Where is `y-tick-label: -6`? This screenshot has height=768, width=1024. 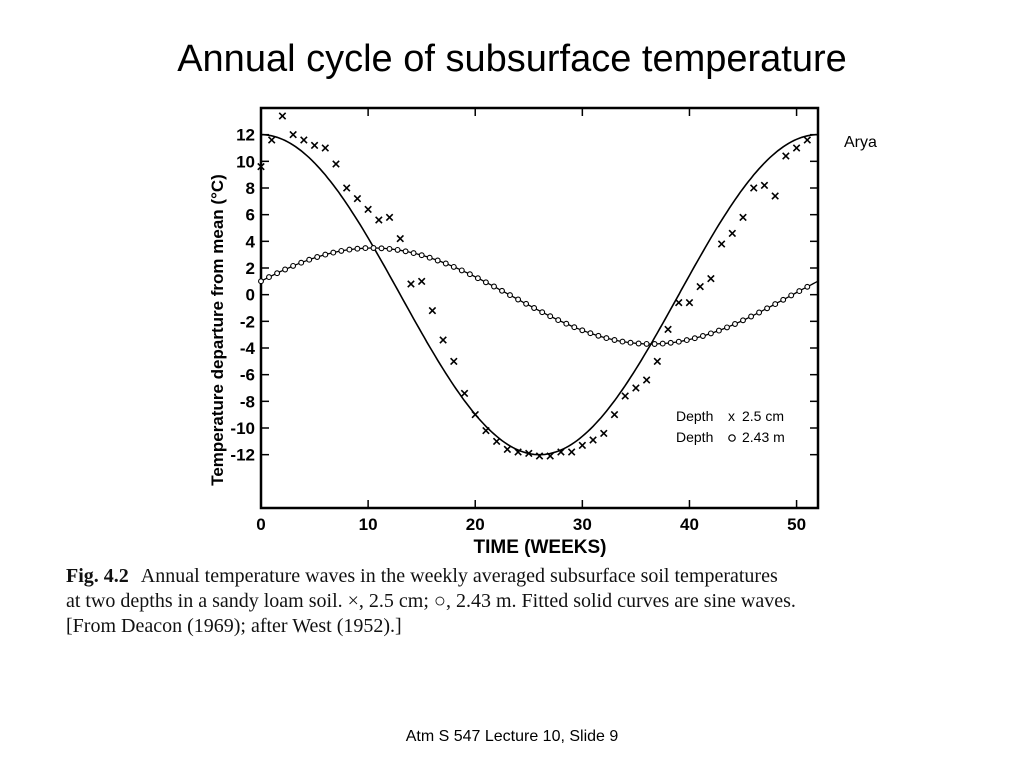 y-tick-label: -6 is located at coordinates (247, 375).